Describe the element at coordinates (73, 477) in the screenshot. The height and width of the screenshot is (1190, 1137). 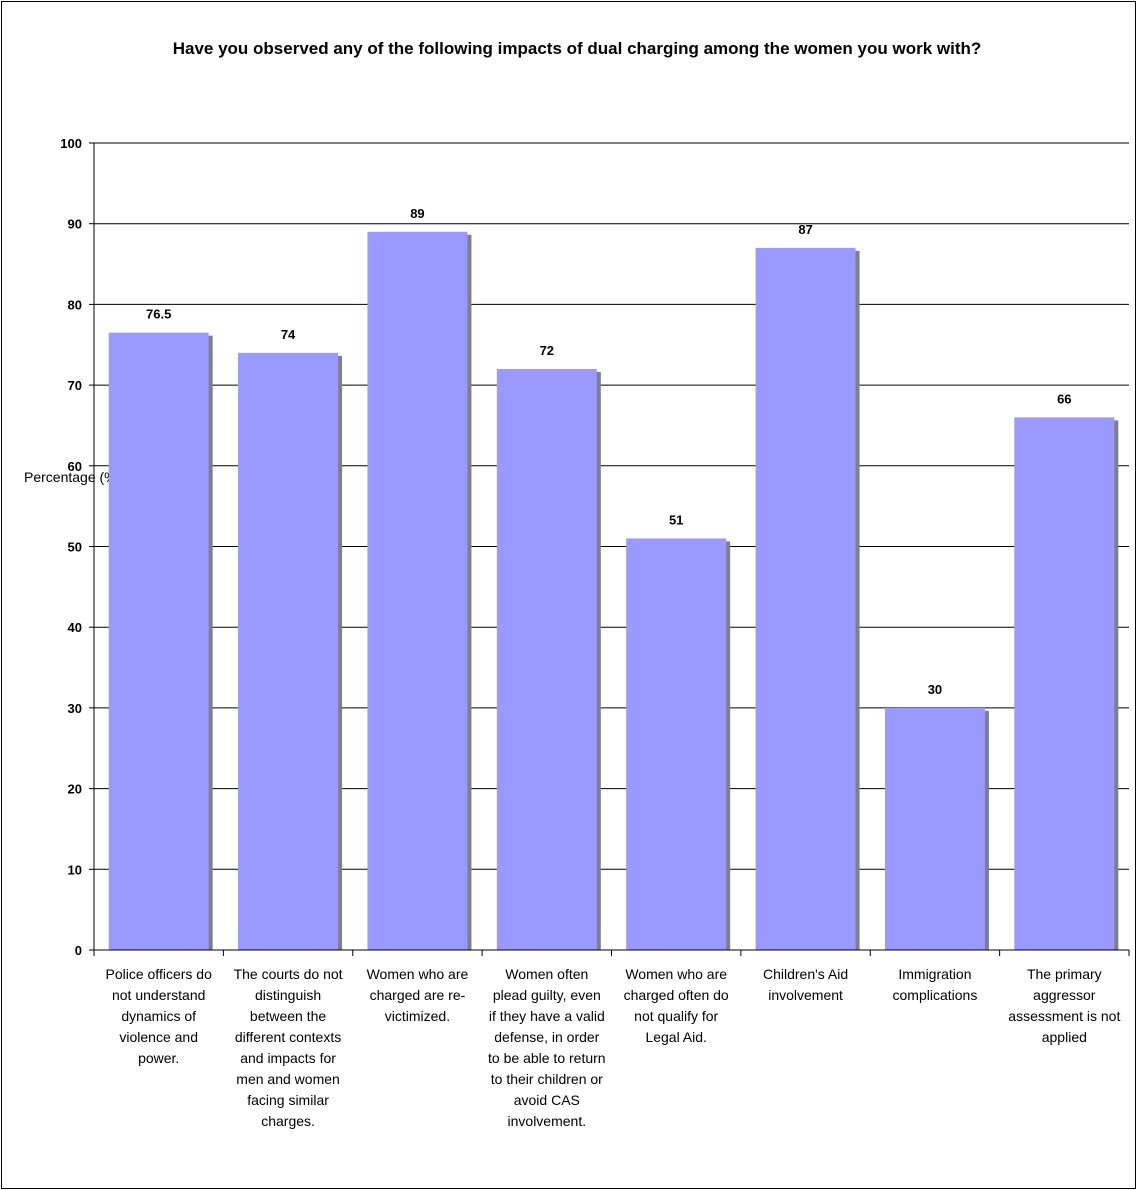
I see `y-axis-label: Percentage (%)` at that location.